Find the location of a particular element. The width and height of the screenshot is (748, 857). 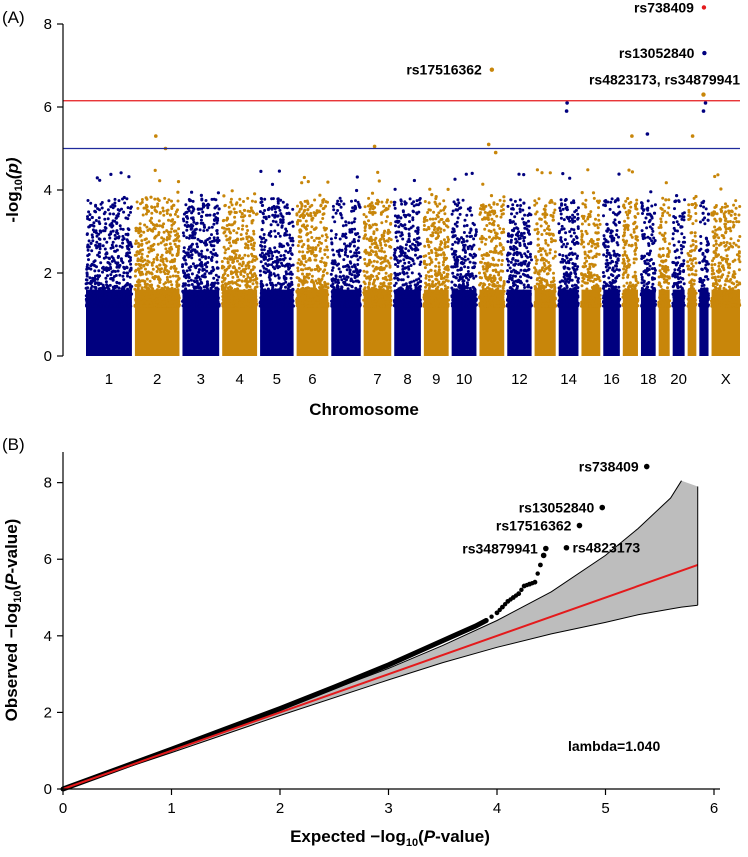

chromosome-10-points is located at coordinates (464, 263).